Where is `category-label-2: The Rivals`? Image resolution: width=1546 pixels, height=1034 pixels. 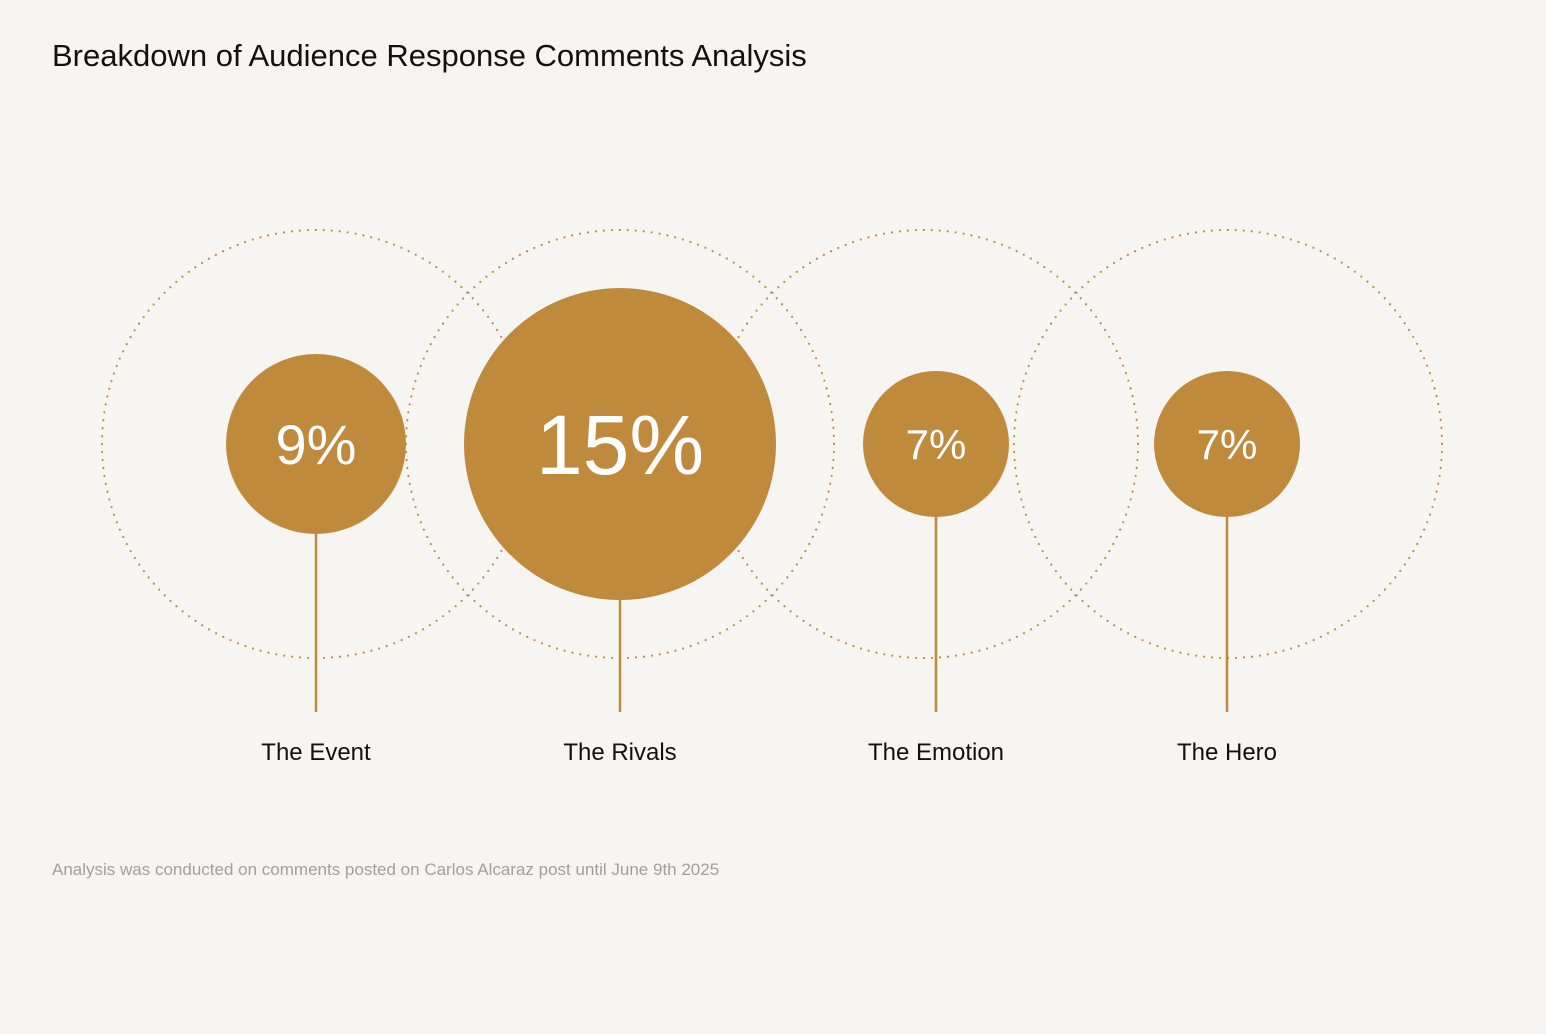
category-label-2: The Rivals is located at coordinates (619, 752).